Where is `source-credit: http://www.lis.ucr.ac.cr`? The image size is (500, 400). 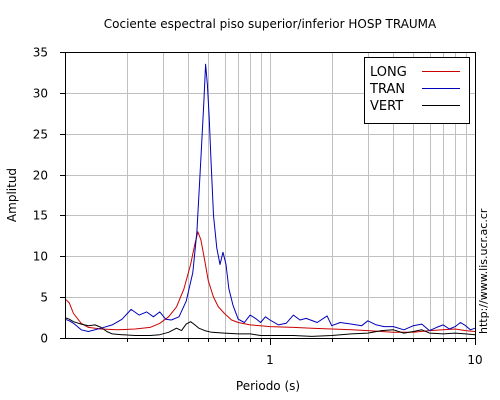
source-credit: http://www.lis.ucr.ac.cr is located at coordinates (483, 271).